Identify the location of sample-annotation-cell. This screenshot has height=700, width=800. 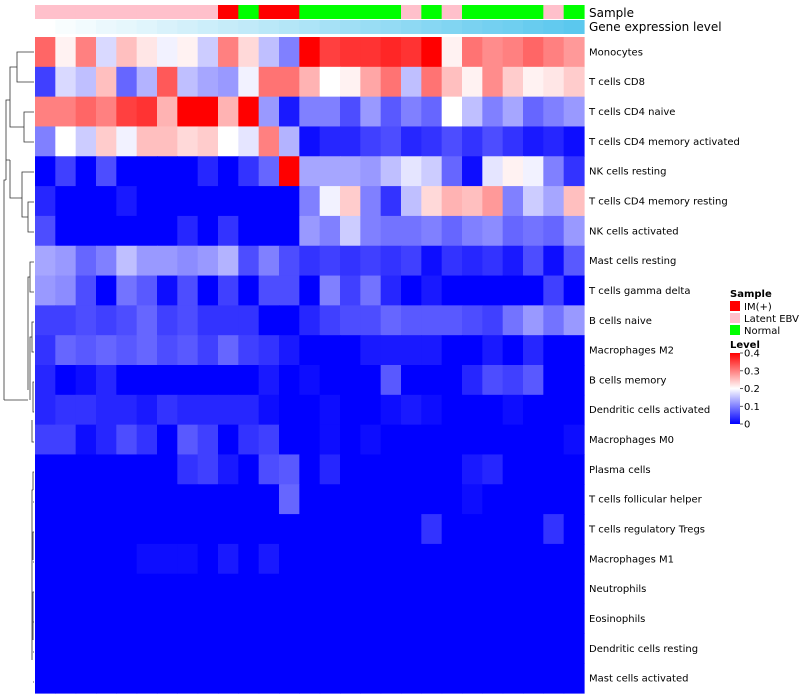
(249, 12).